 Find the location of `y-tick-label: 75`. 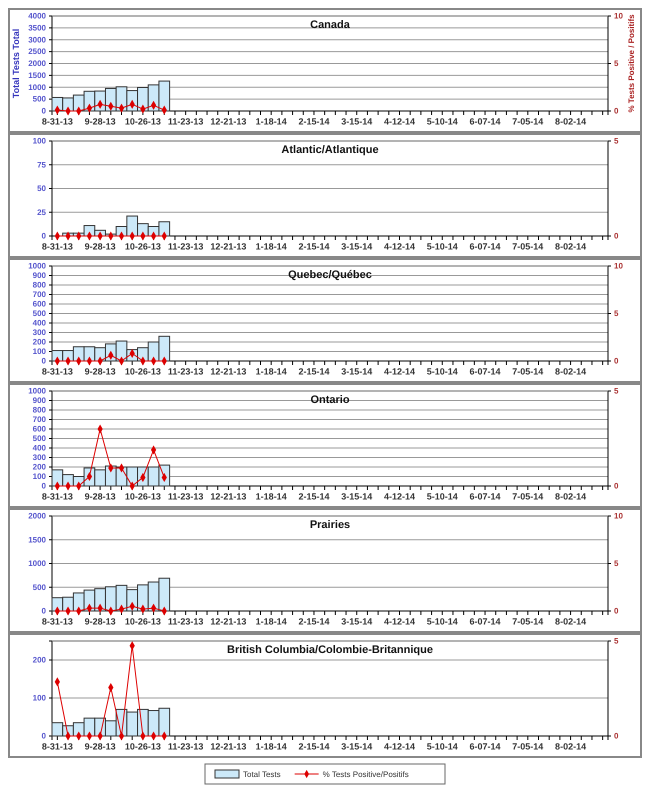

y-tick-label: 75 is located at coordinates (42, 165).